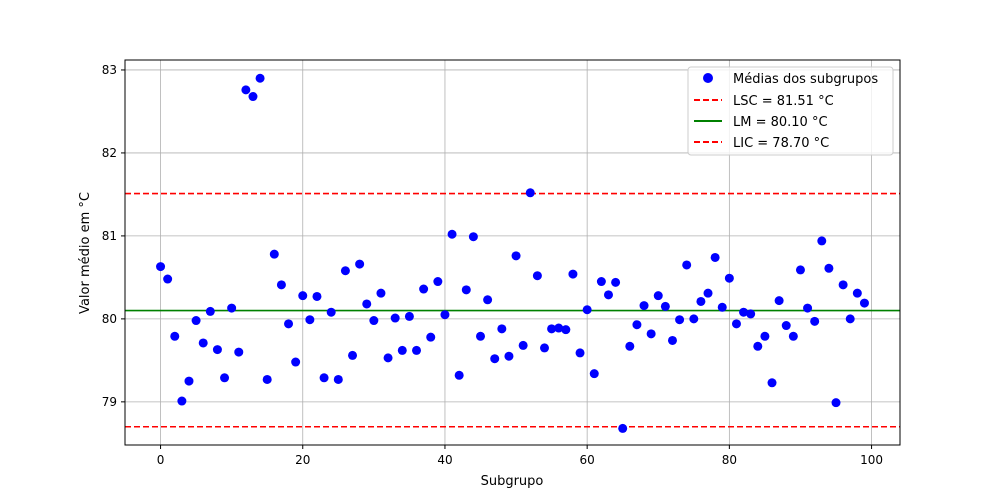 The height and width of the screenshot is (500, 1000). Describe the element at coordinates (302, 460) in the screenshot. I see `x-tick-label: 20` at that location.